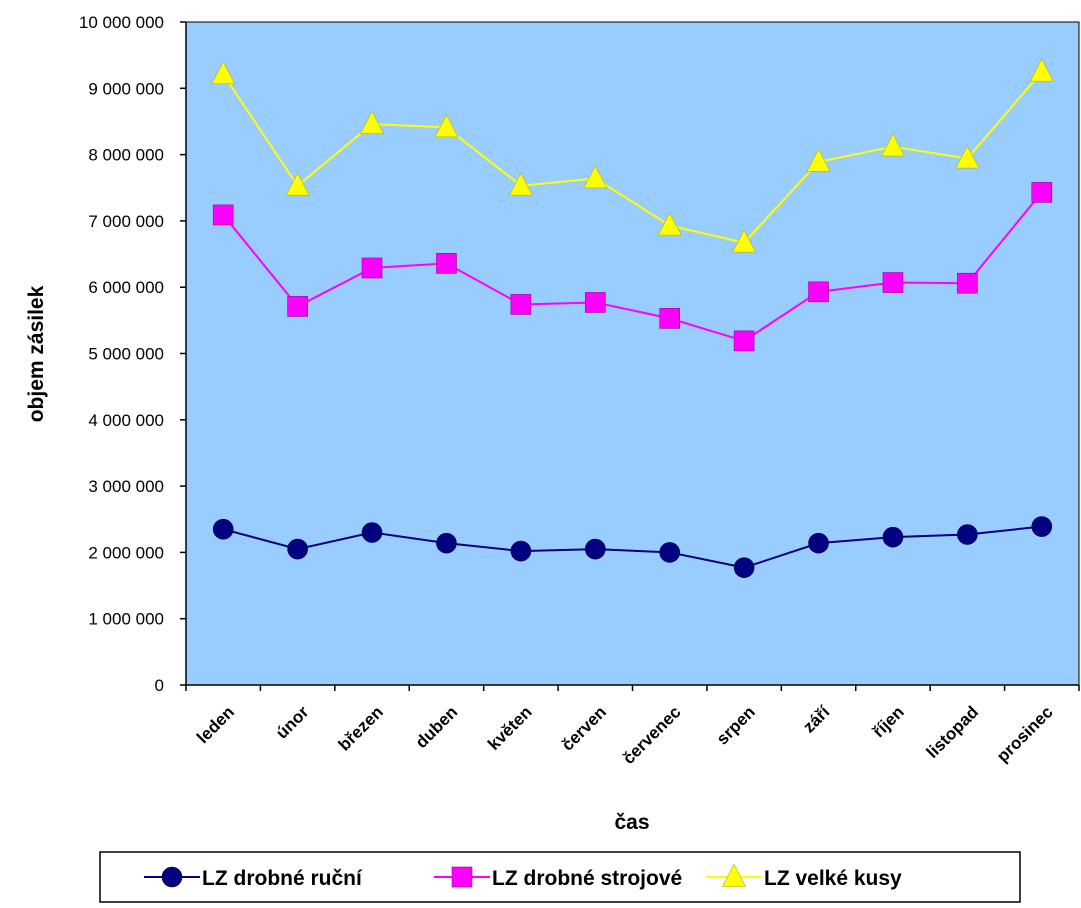  I want to click on x-tick-label: listopad, so click(953, 732).